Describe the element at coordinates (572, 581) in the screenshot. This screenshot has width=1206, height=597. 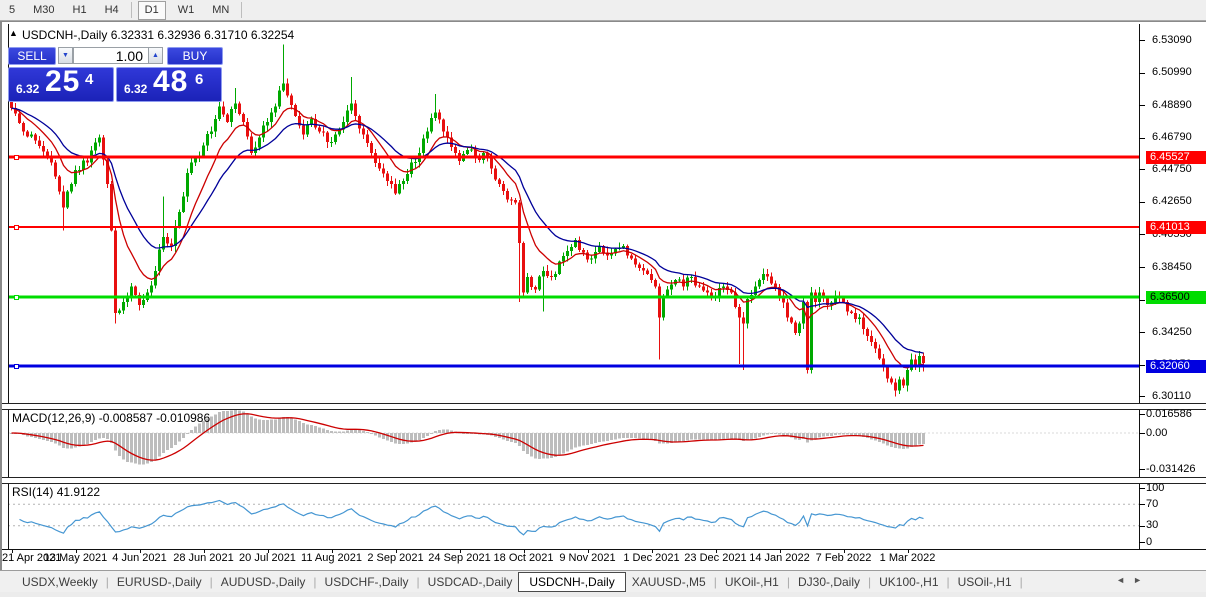
I see `symbol-tab-usdcnh-daily: USDCNH-,Daily` at that location.